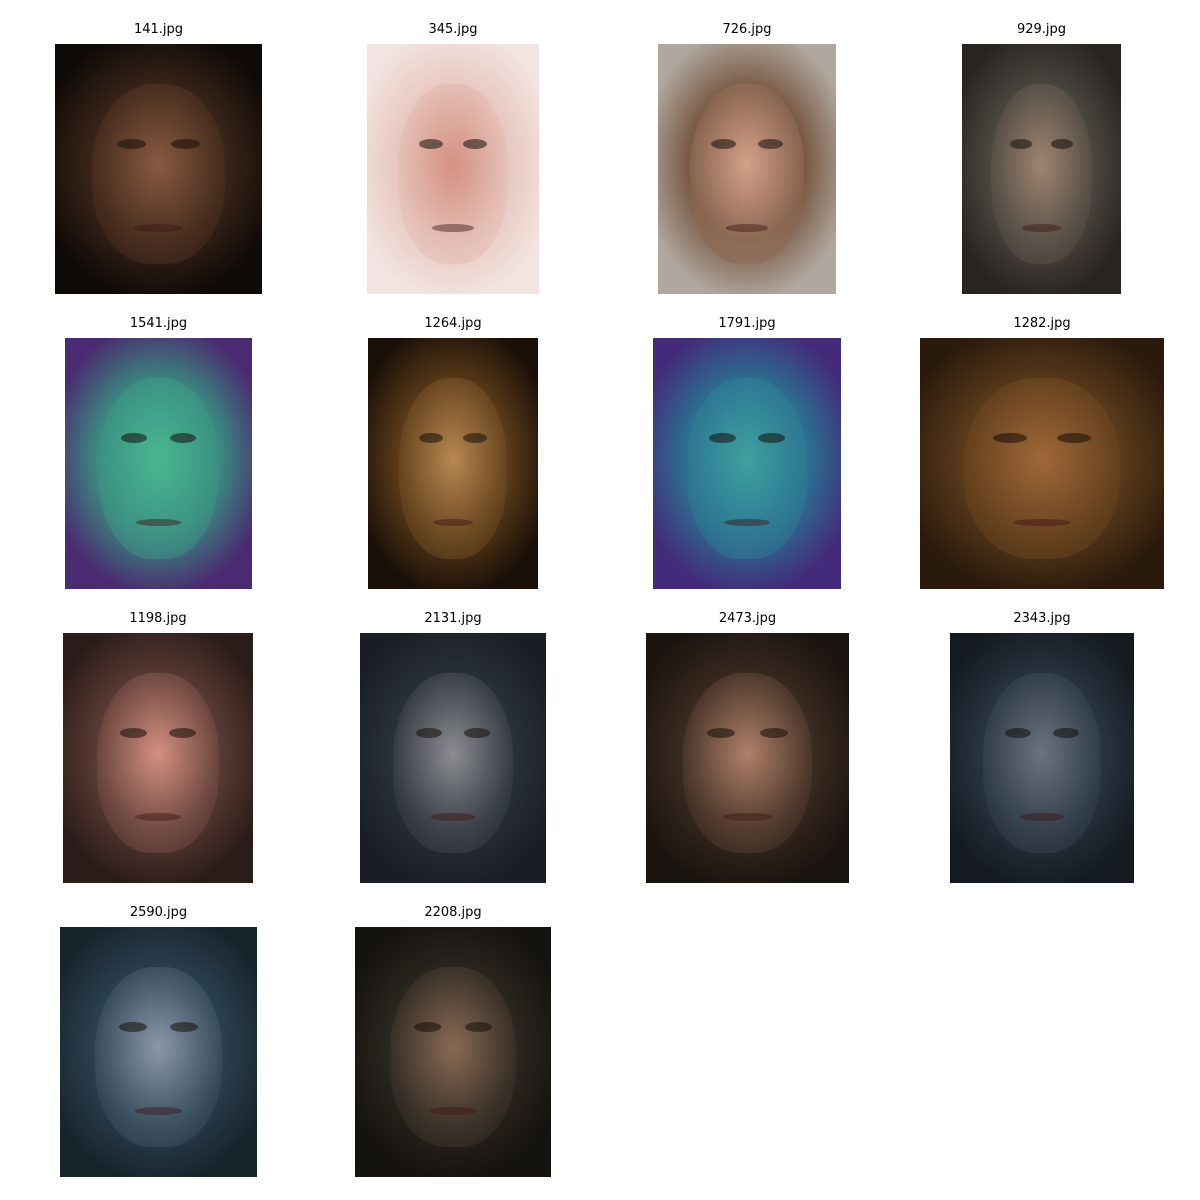  I want to click on image-tile: 1791.jpg, so click(747, 452).